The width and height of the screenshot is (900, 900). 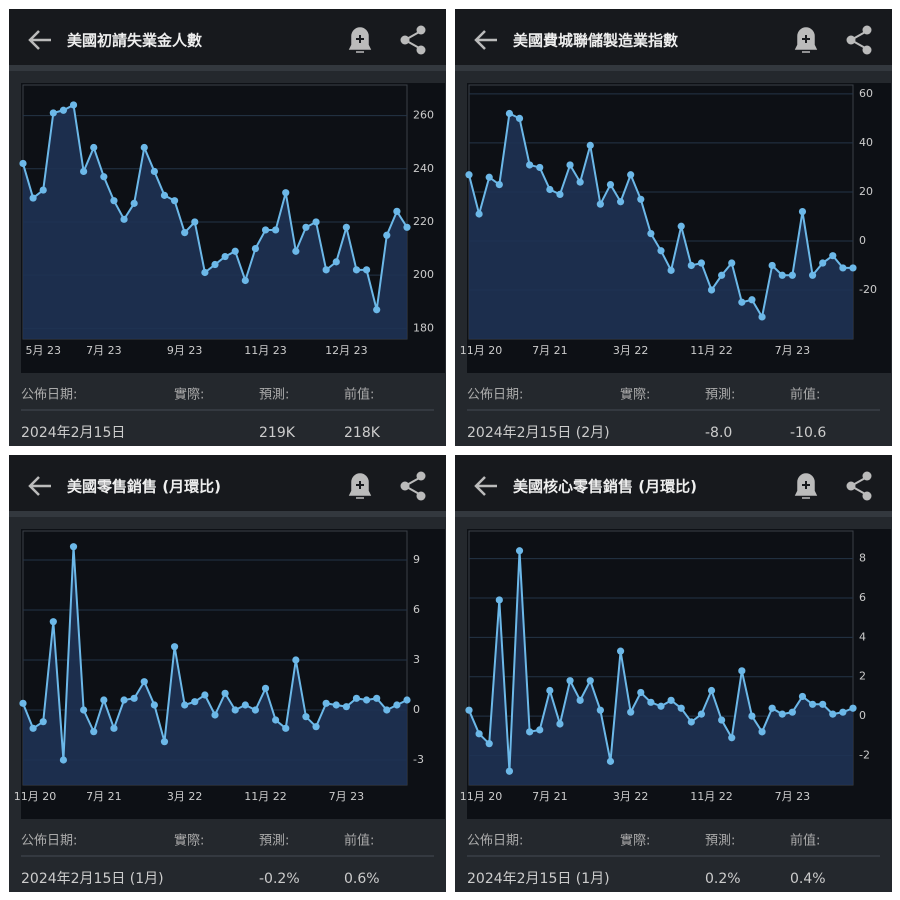 What do you see at coordinates (43, 350) in the screenshot?
I see `x-tick-label: 5月 23` at bounding box center [43, 350].